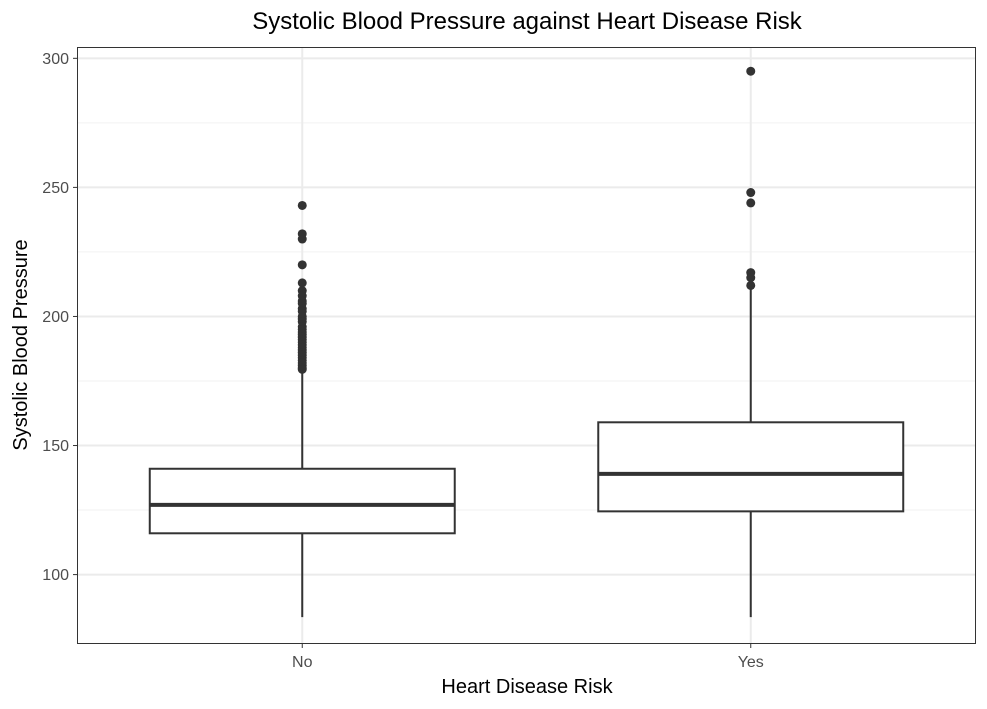 The width and height of the screenshot is (987, 709). I want to click on y-tick-label: 100, so click(55, 575).